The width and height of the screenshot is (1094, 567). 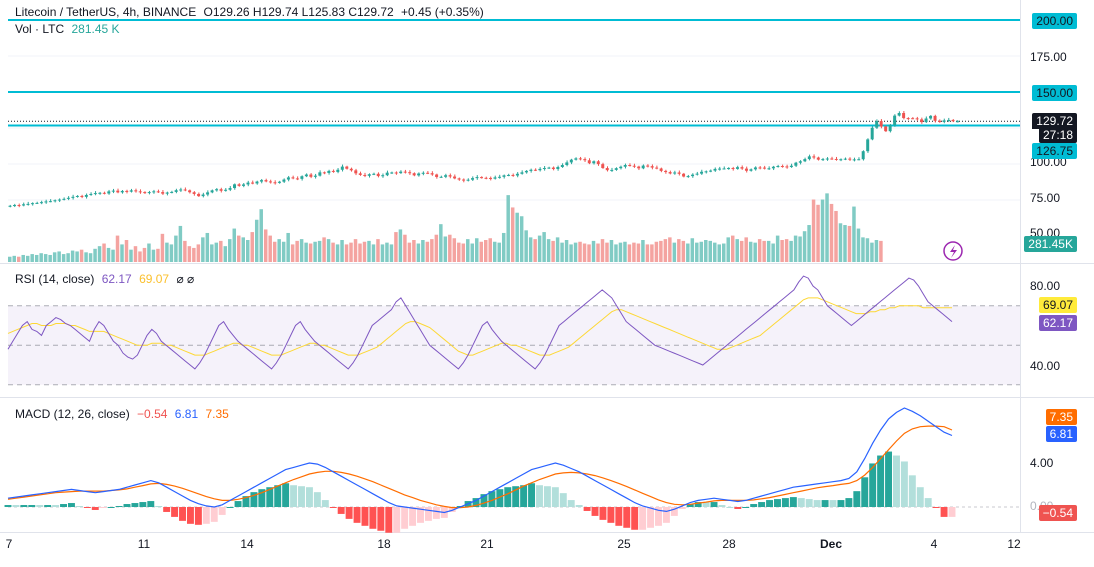 What do you see at coordinates (185, 279) in the screenshot?
I see `visibility-icon: ⌀ ⌀` at bounding box center [185, 279].